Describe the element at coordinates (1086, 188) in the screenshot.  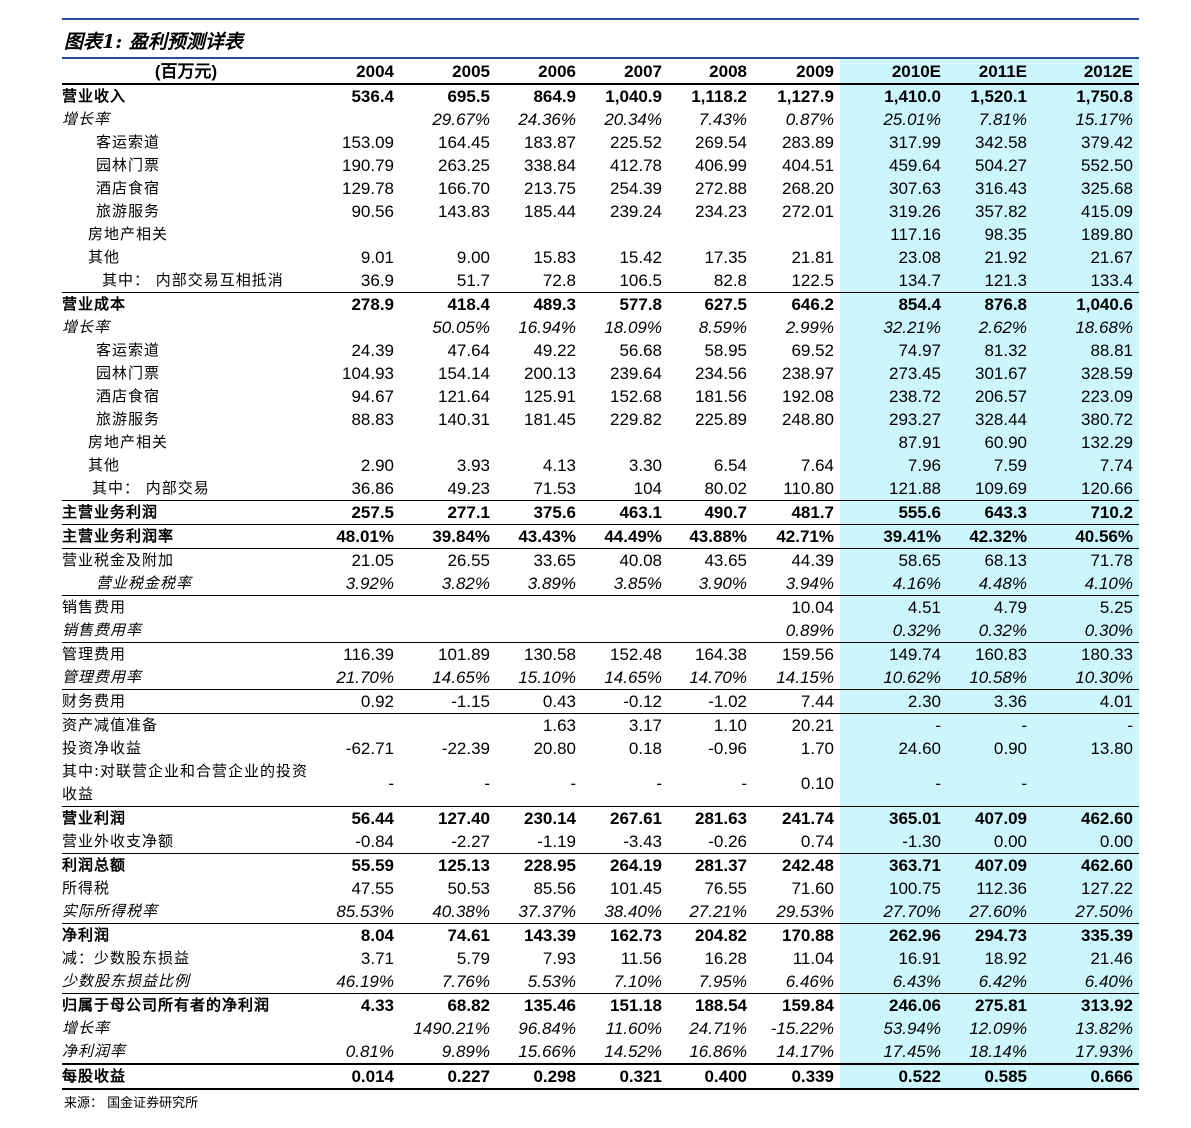
I see `forecast-cell: 325.68` at that location.